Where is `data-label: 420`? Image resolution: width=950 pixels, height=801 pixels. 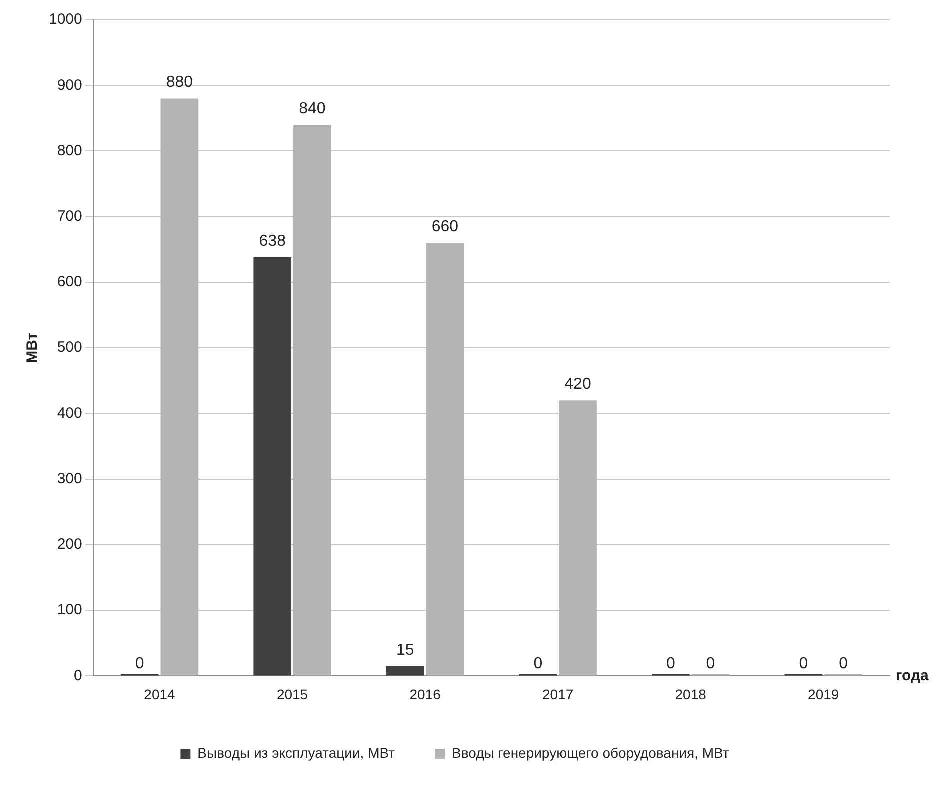
data-label: 420 is located at coordinates (578, 384).